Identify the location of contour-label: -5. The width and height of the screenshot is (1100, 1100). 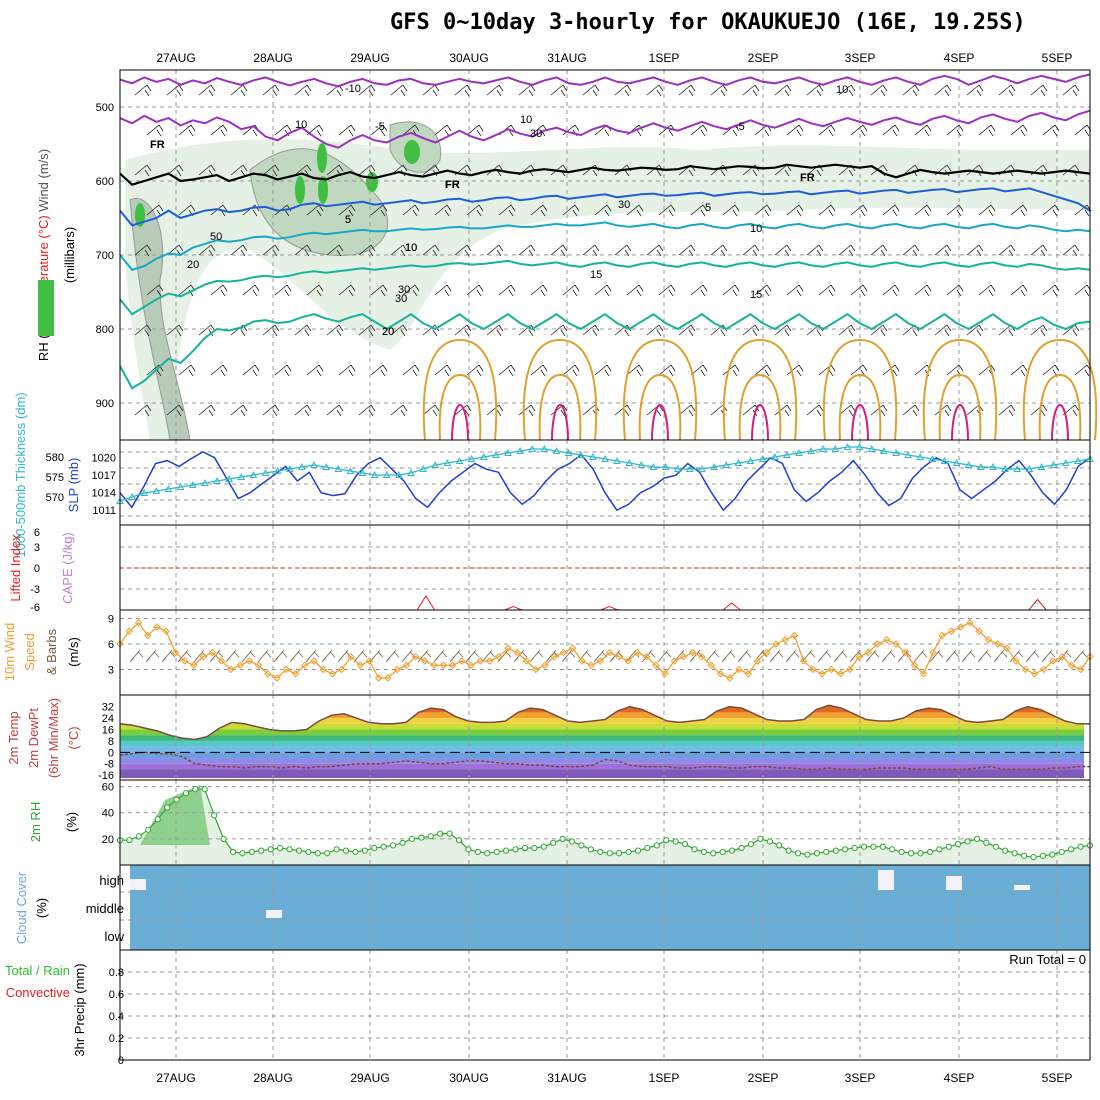
(380, 127).